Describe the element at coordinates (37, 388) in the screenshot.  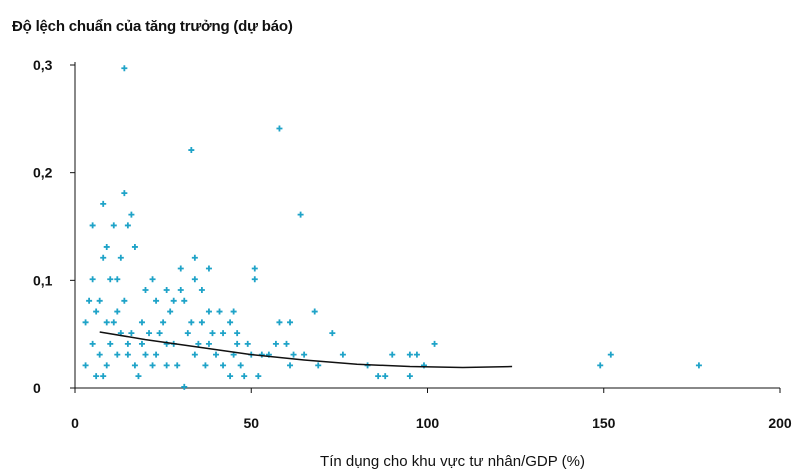
I see `y-tick-label: 0` at that location.